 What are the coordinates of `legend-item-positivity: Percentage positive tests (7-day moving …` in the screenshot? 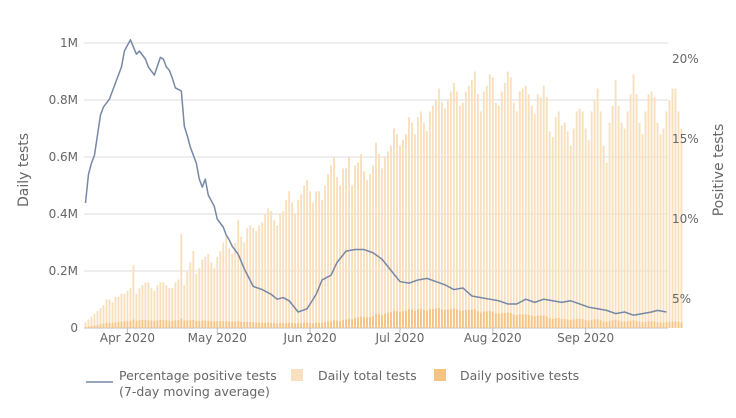 It's located at (181, 383).